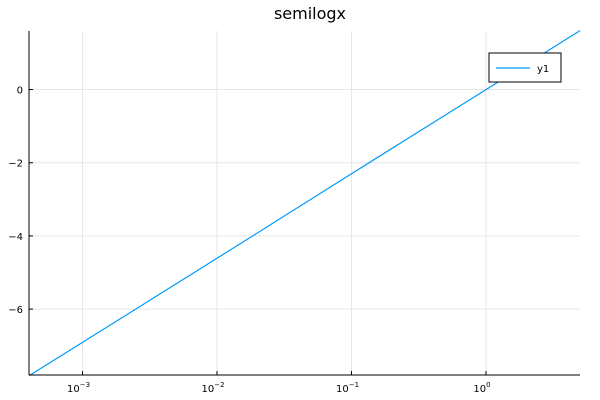 The height and width of the screenshot is (400, 600). I want to click on x-tick-label: 10⁻³, so click(78, 388).